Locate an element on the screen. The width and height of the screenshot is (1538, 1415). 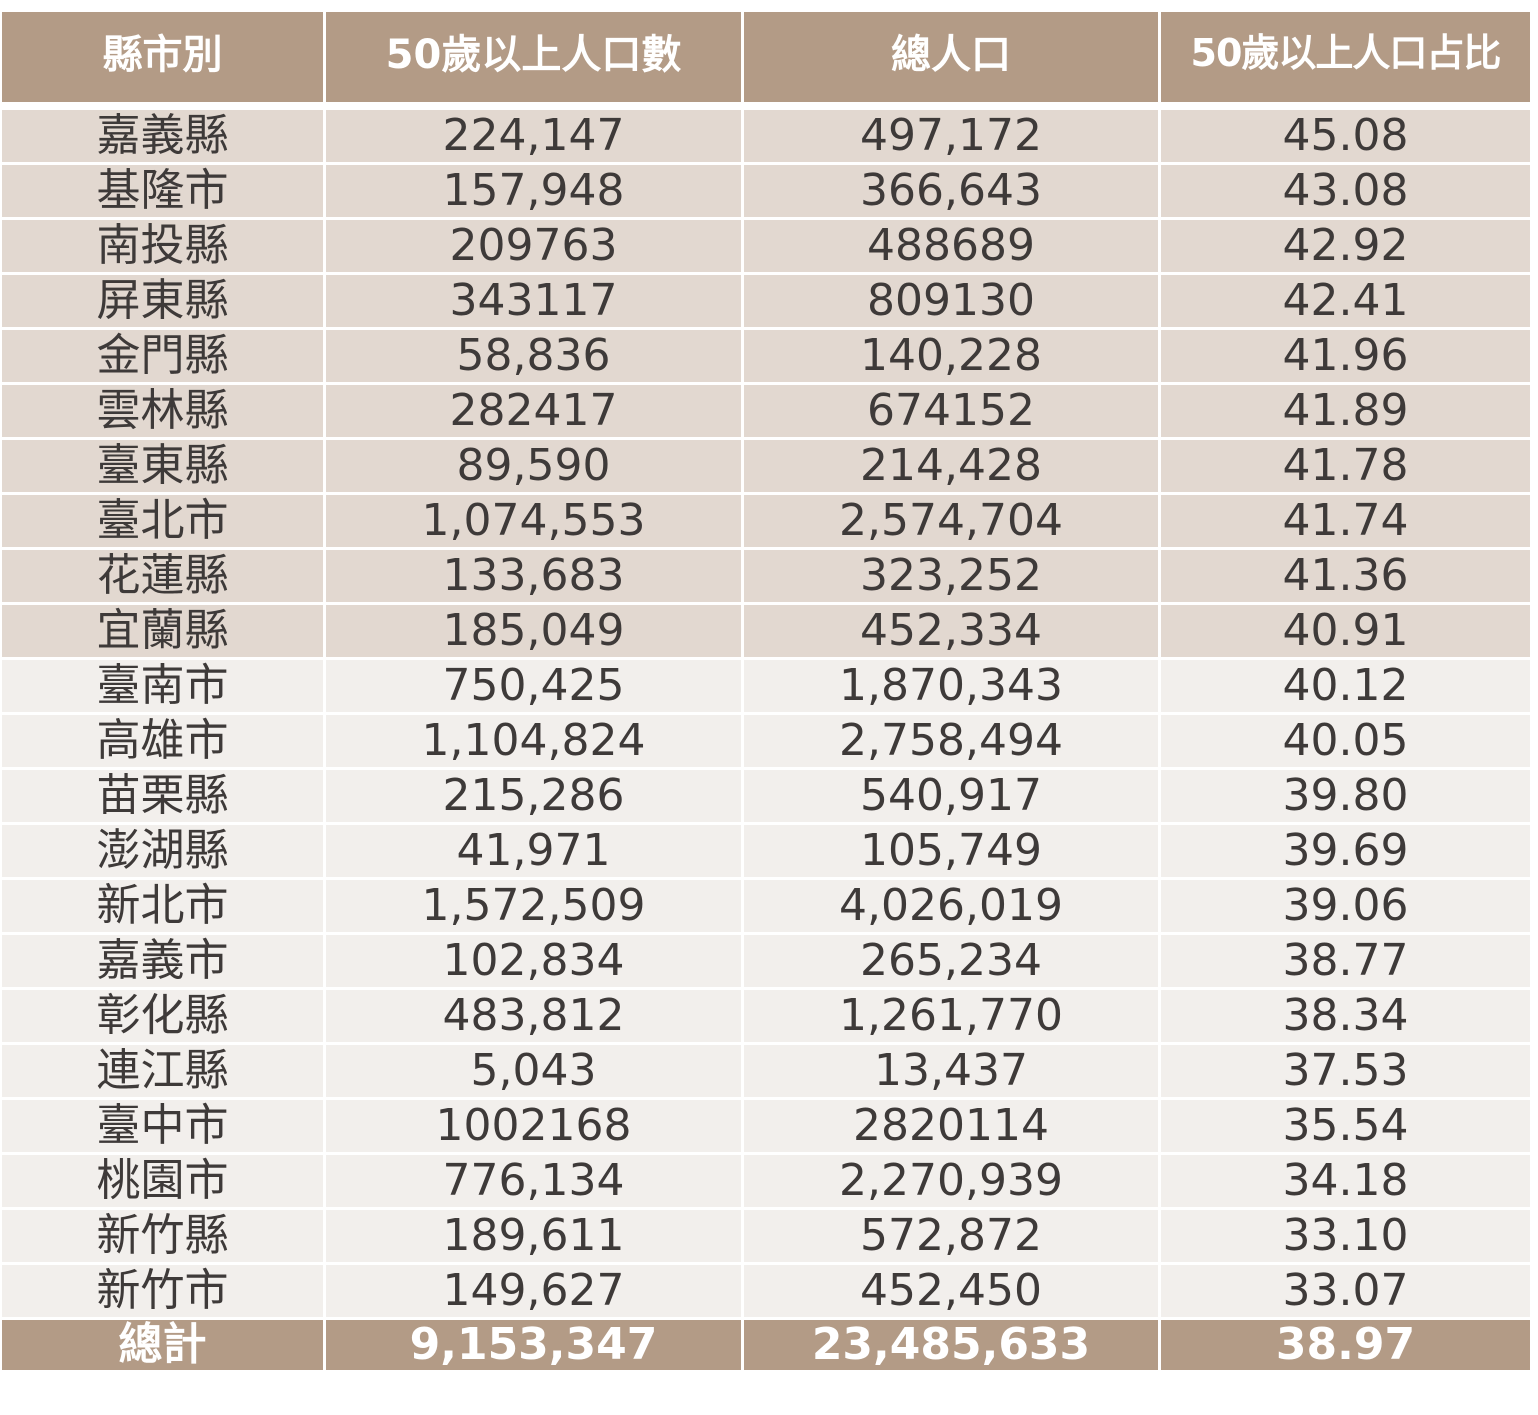
table-row: 臺北市 1,074,553 2,574,704 41.74 is located at coordinates (766, 522).